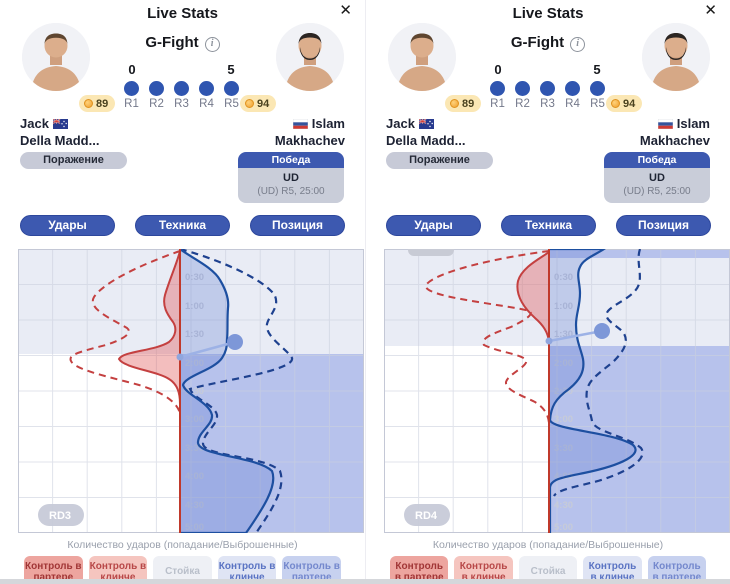  What do you see at coordinates (422, 57) in the screenshot?
I see `fighter-avatar-left` at bounding box center [422, 57].